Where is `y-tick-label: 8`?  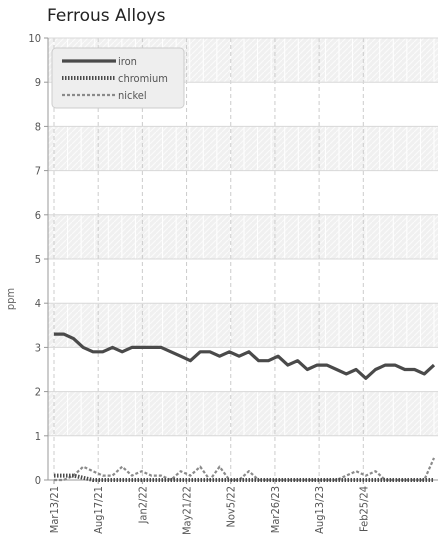 y-tick-label: 8 is located at coordinates (38, 126).